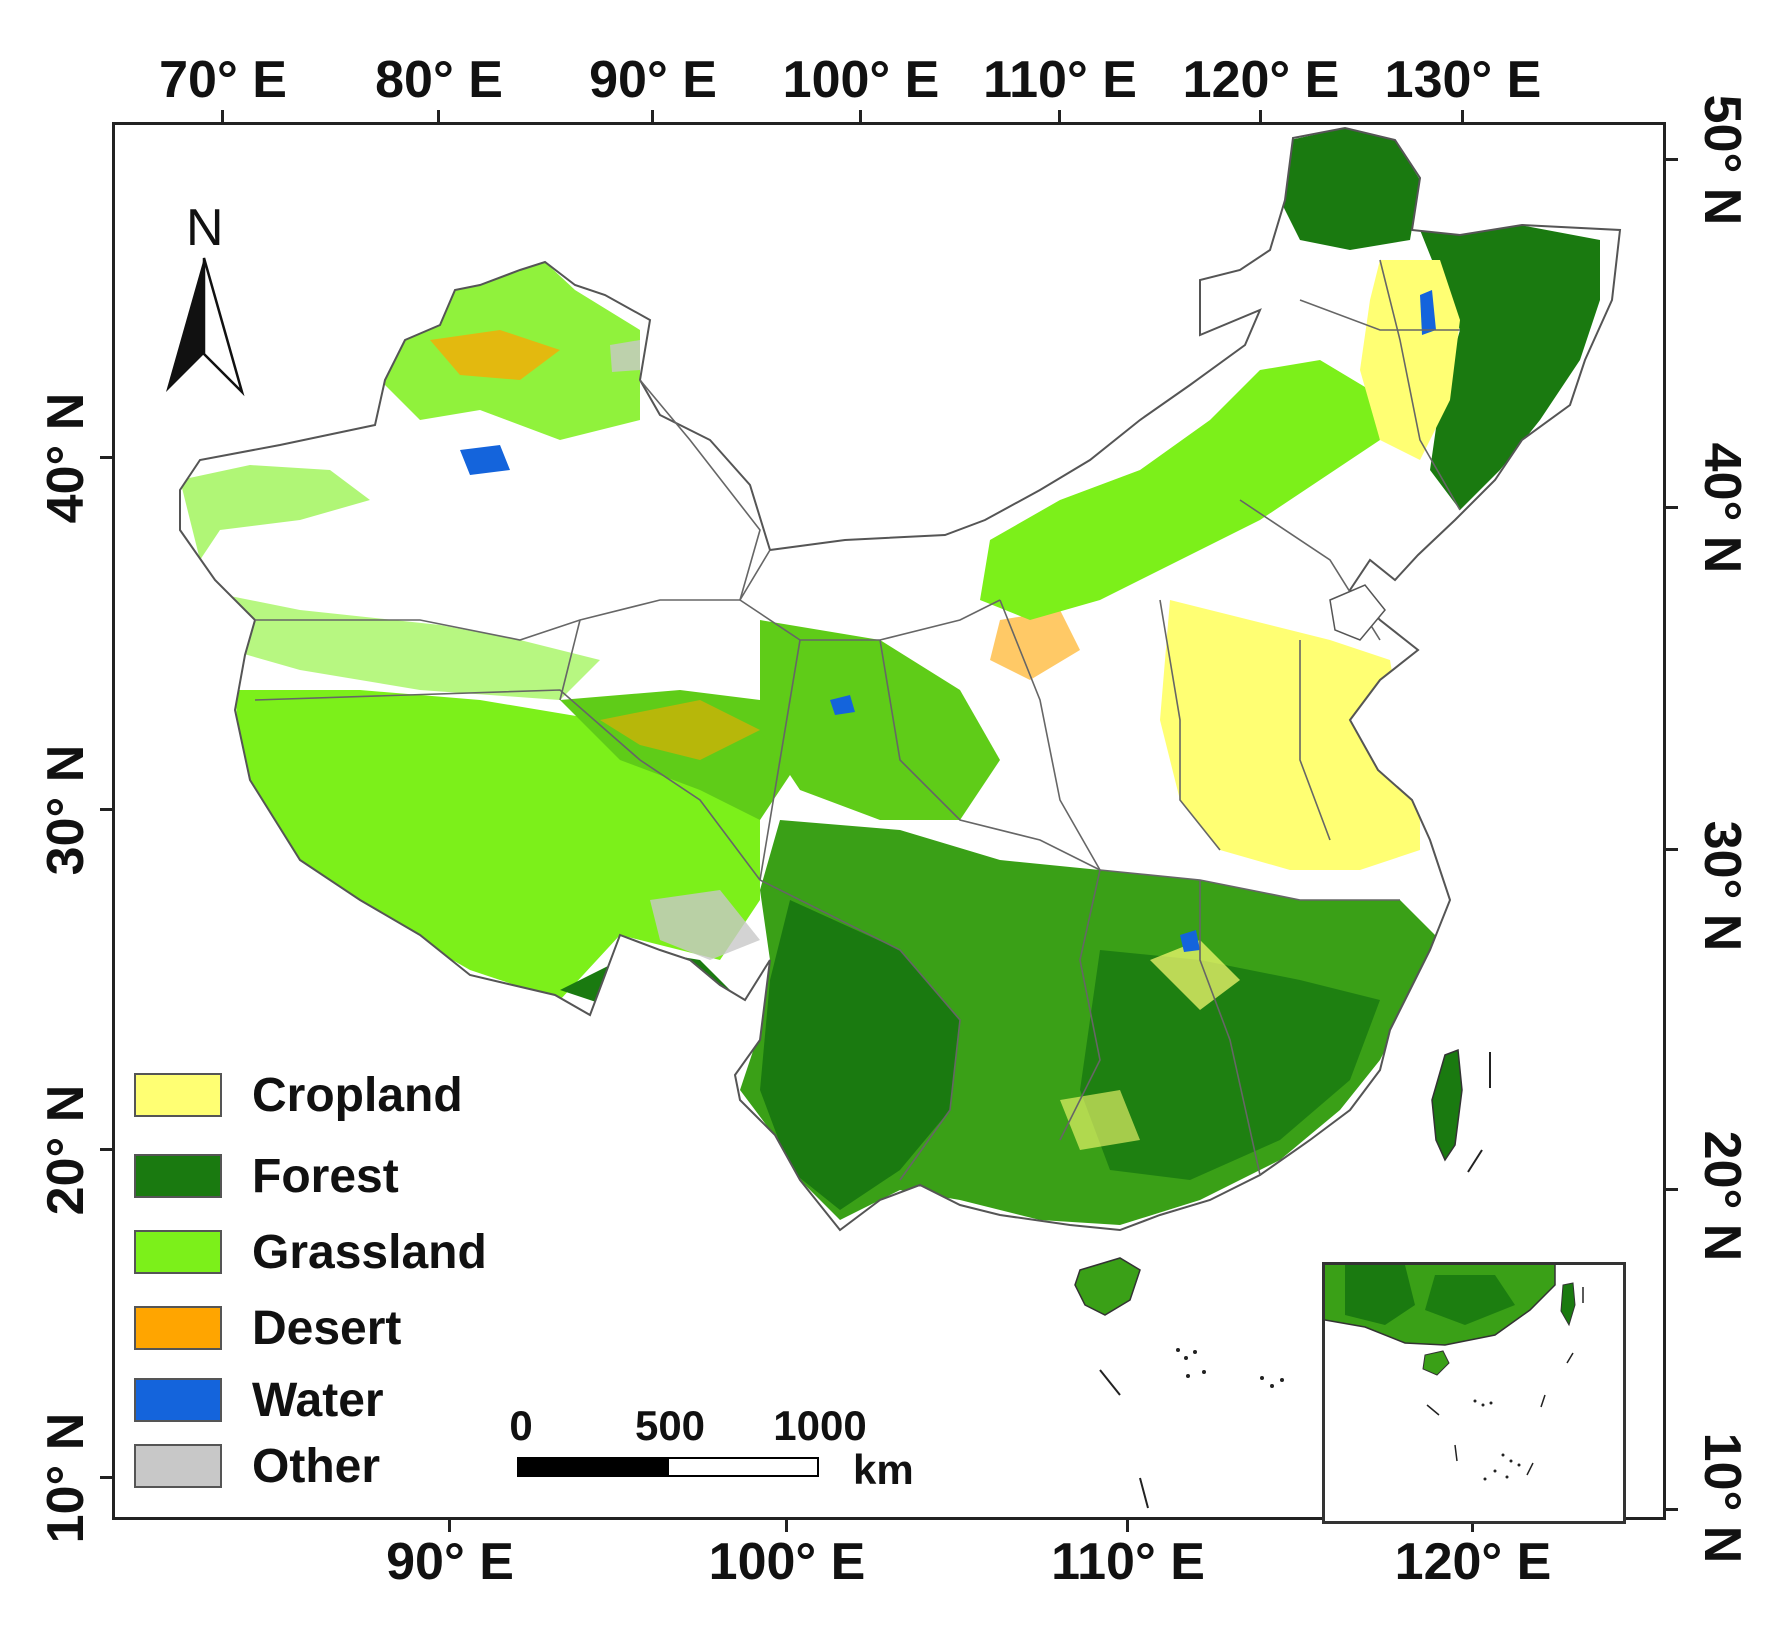 The image size is (1774, 1630). Describe the element at coordinates (820, 1425) in the screenshot. I see `scale-bar-tick-1000: 1000` at that location.